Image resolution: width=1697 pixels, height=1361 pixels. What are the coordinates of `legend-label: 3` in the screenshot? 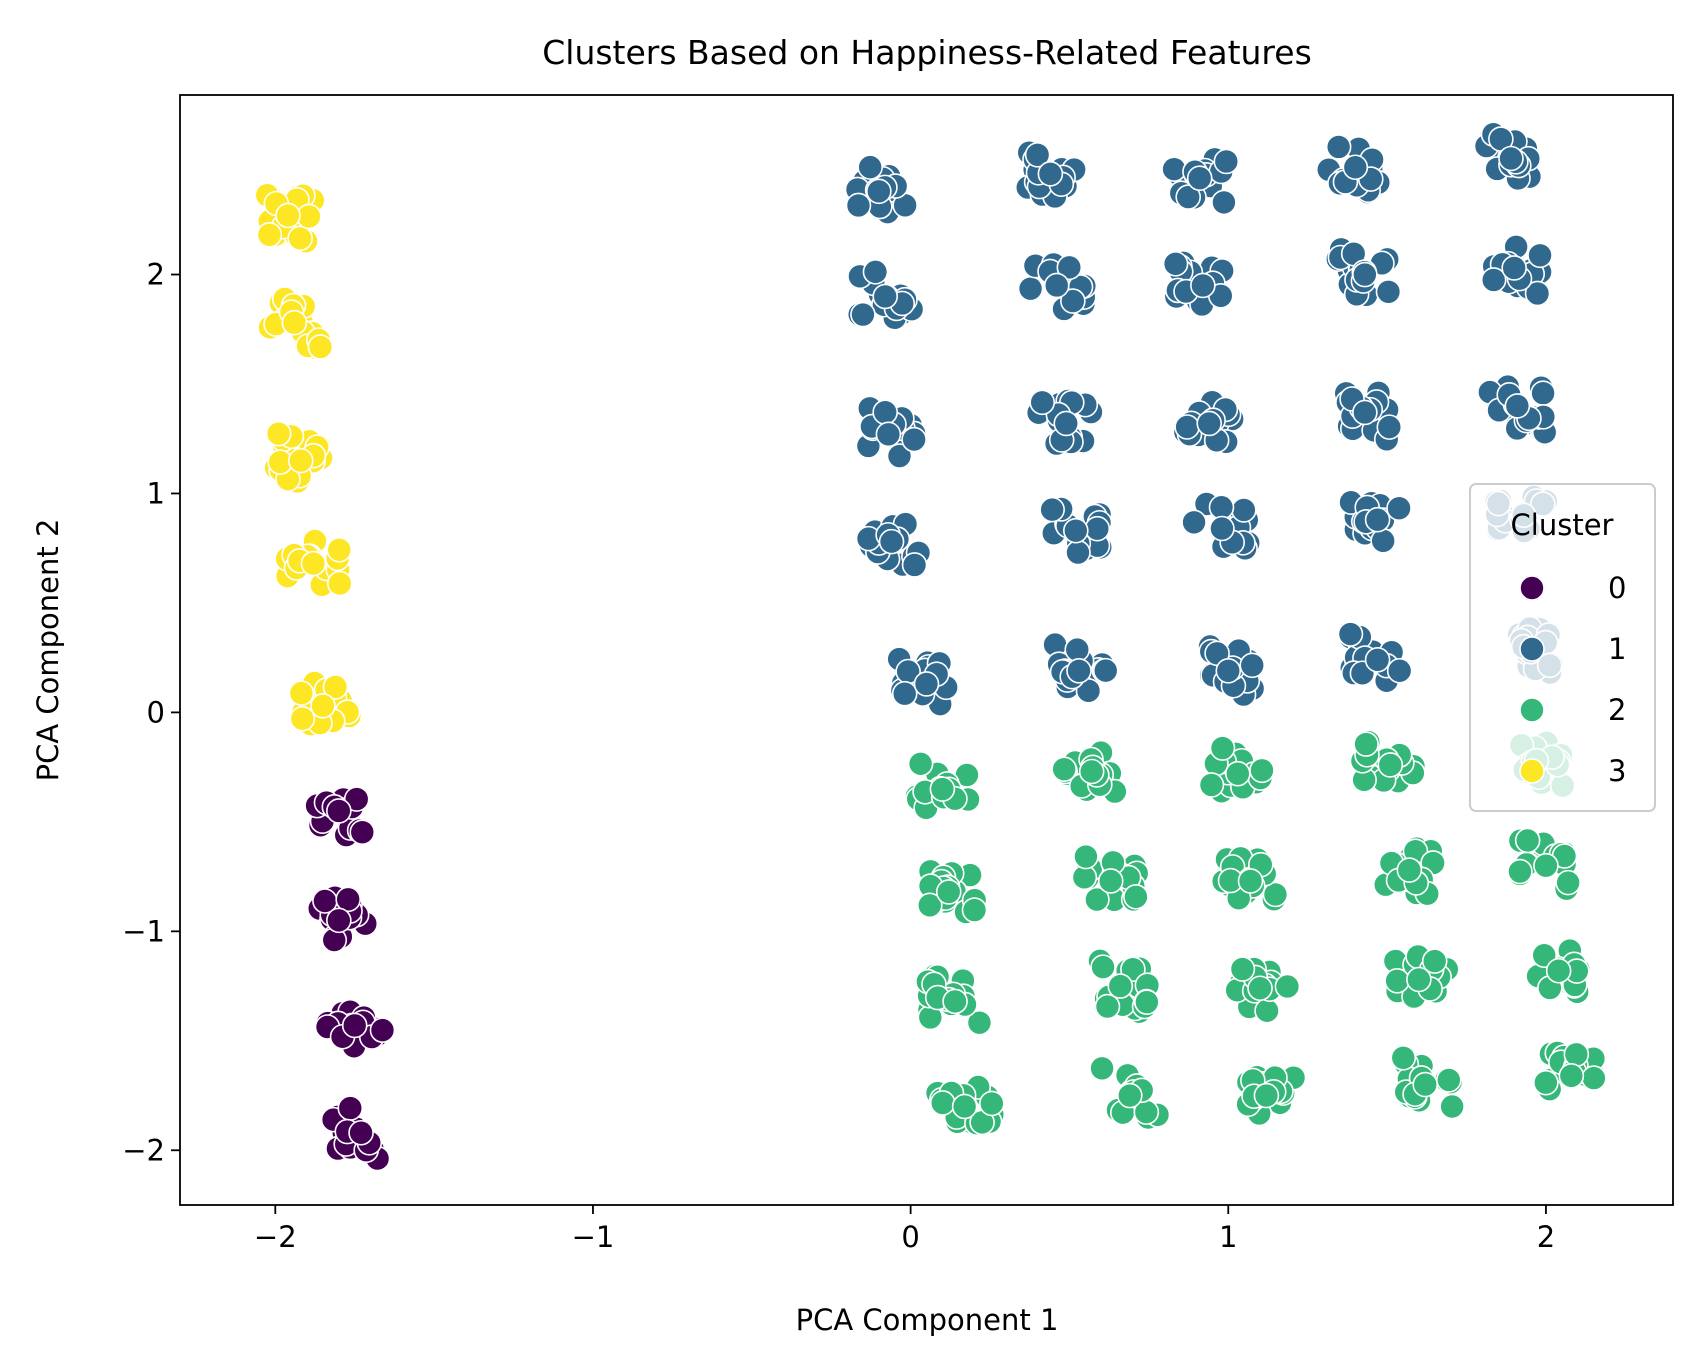 It's located at (1617, 771).